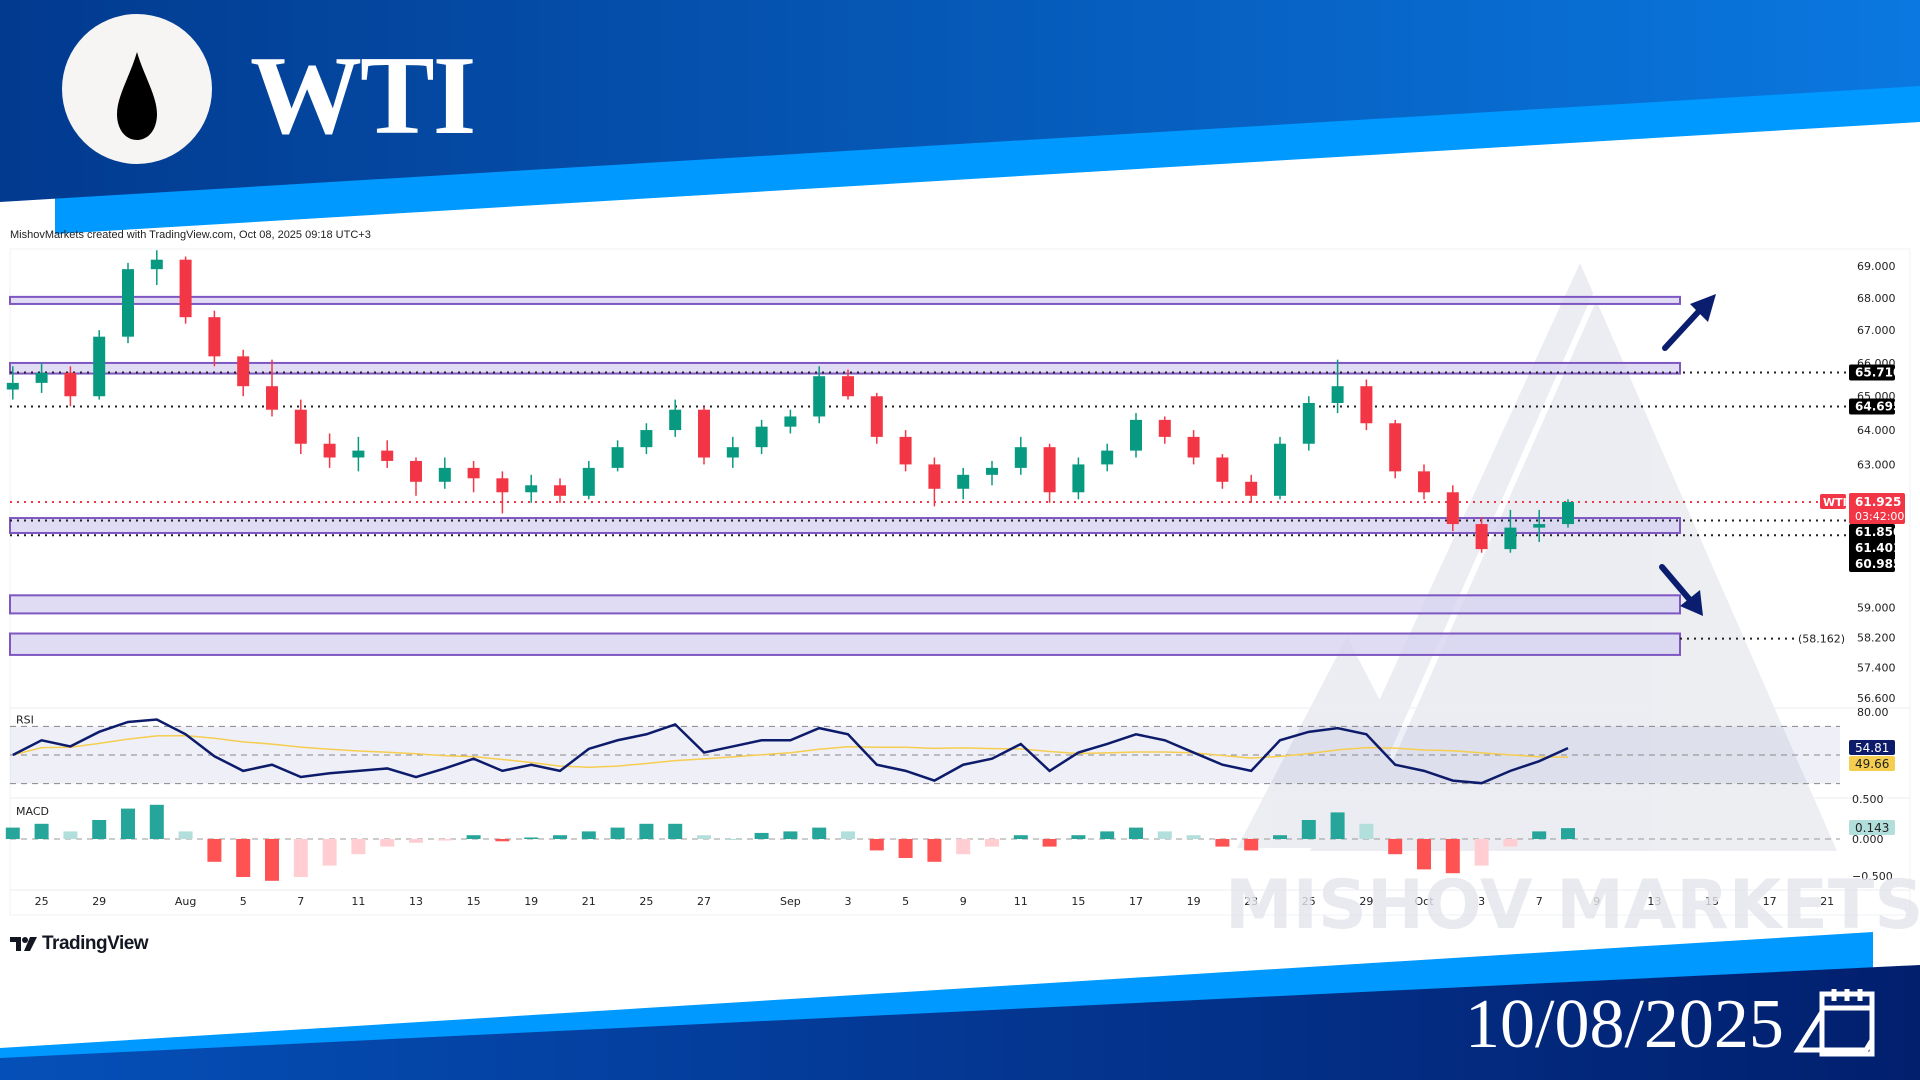 The width and height of the screenshot is (1920, 1080). I want to click on arrow-up-icon, so click(1689, 322).